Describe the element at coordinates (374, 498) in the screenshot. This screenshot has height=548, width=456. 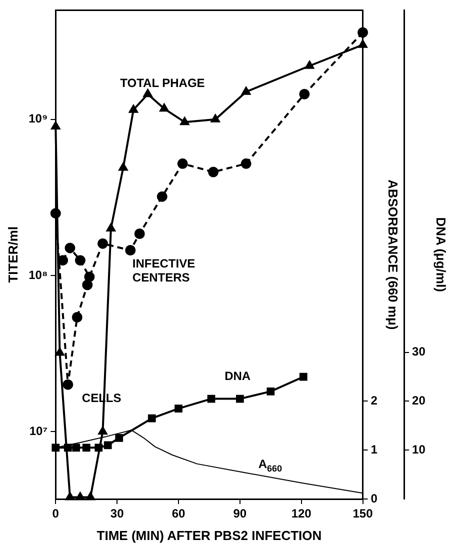
I see `y2-tick-label: 0` at that location.